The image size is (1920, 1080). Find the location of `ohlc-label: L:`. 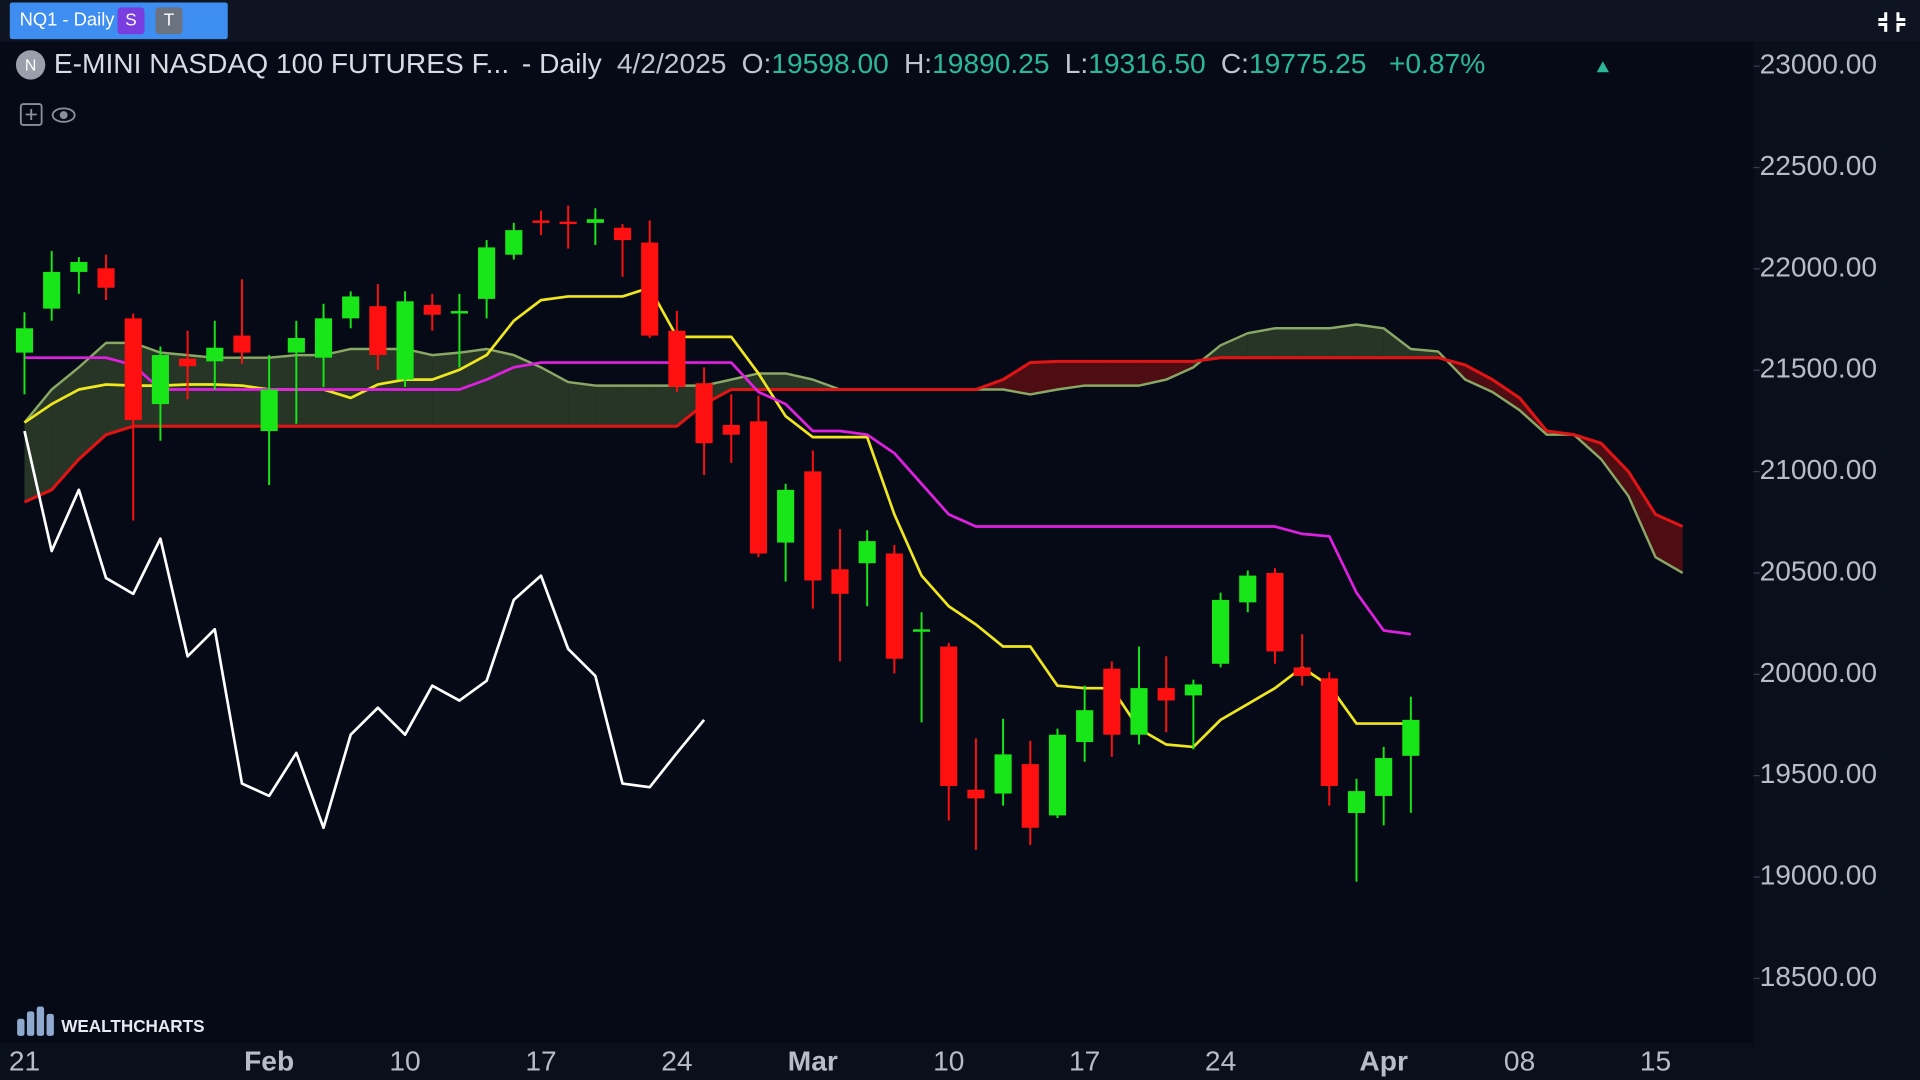

ohlc-label: L: is located at coordinates (1076, 64).